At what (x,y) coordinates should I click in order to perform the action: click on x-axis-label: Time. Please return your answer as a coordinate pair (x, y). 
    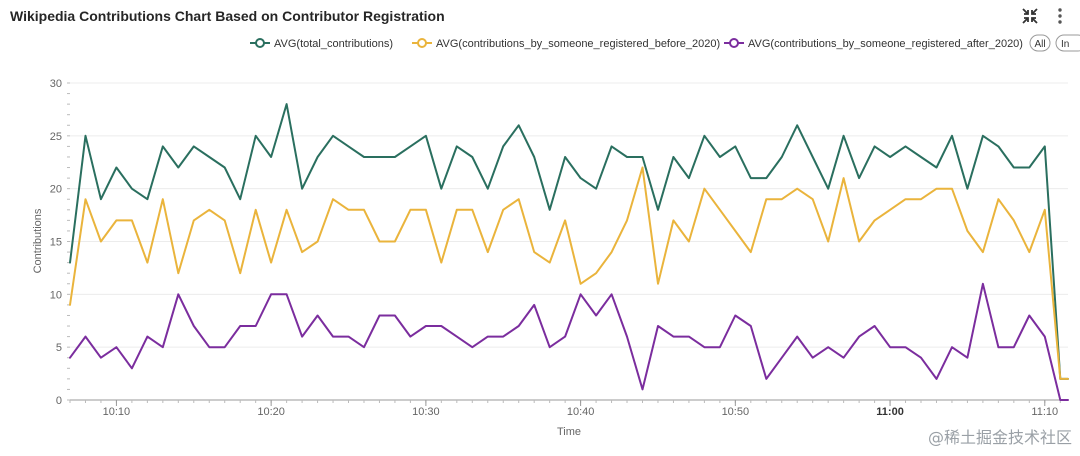
    Looking at the image, I should click on (569, 432).